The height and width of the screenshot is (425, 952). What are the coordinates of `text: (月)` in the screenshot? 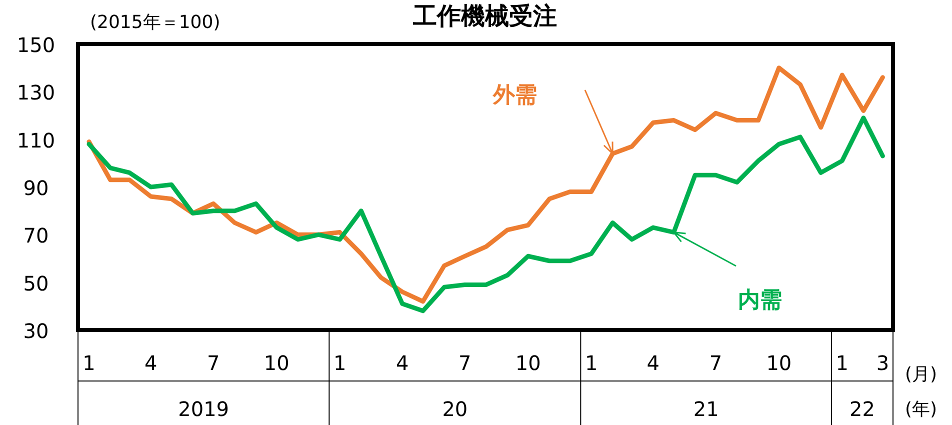 It's located at (921, 374).